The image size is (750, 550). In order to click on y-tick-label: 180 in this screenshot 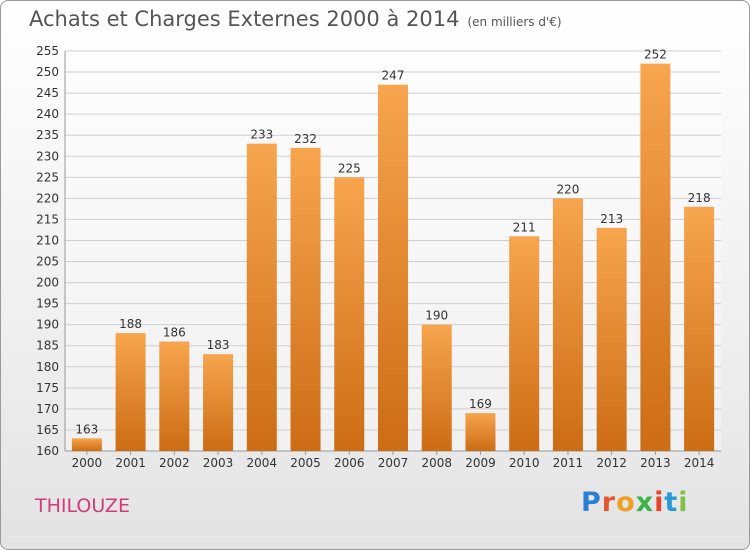, I will do `click(47, 367)`.